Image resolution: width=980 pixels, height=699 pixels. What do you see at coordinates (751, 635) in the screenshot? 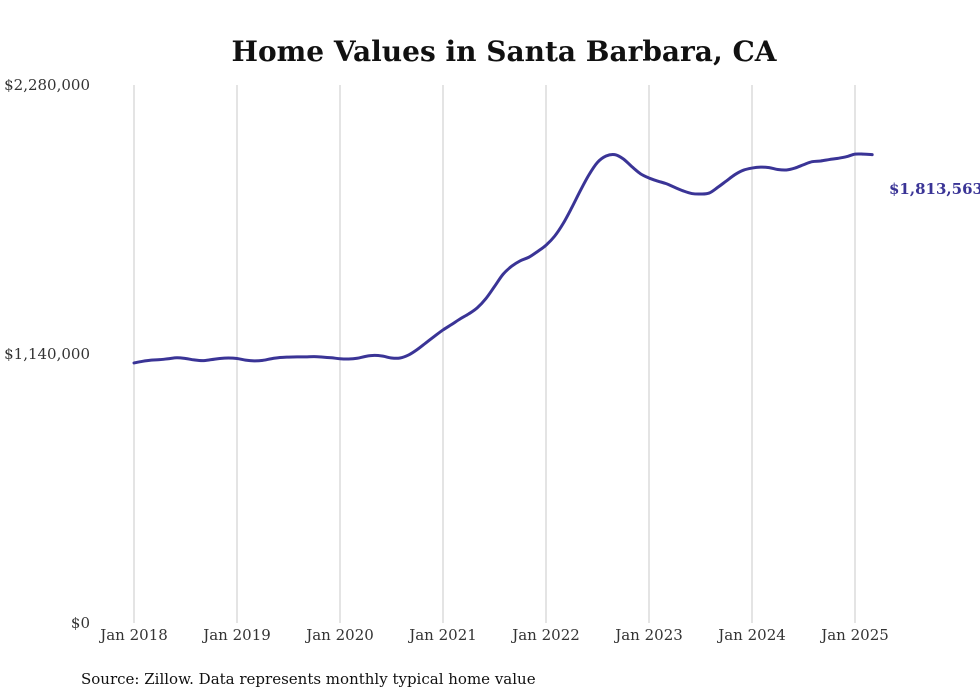
I see `x-tick-label: Jan 2024` at bounding box center [751, 635].